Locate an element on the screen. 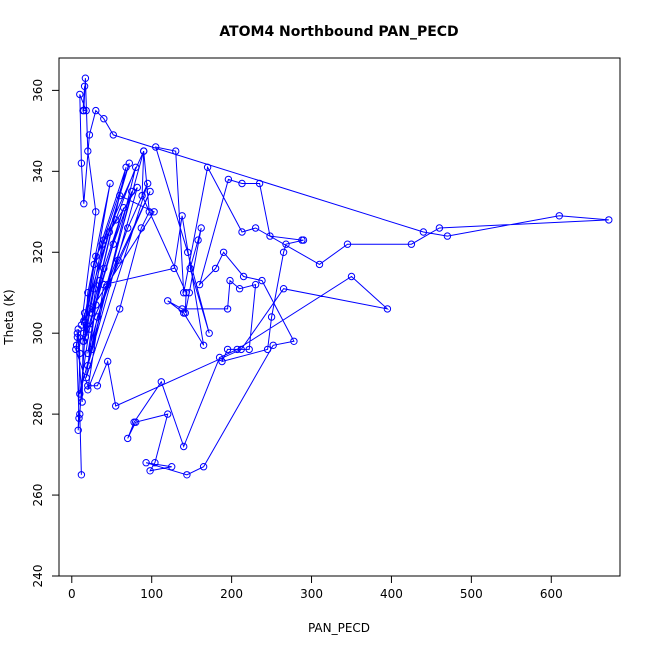 This screenshot has width=650, height=650. y-tick-label: 280 is located at coordinates (38, 414).